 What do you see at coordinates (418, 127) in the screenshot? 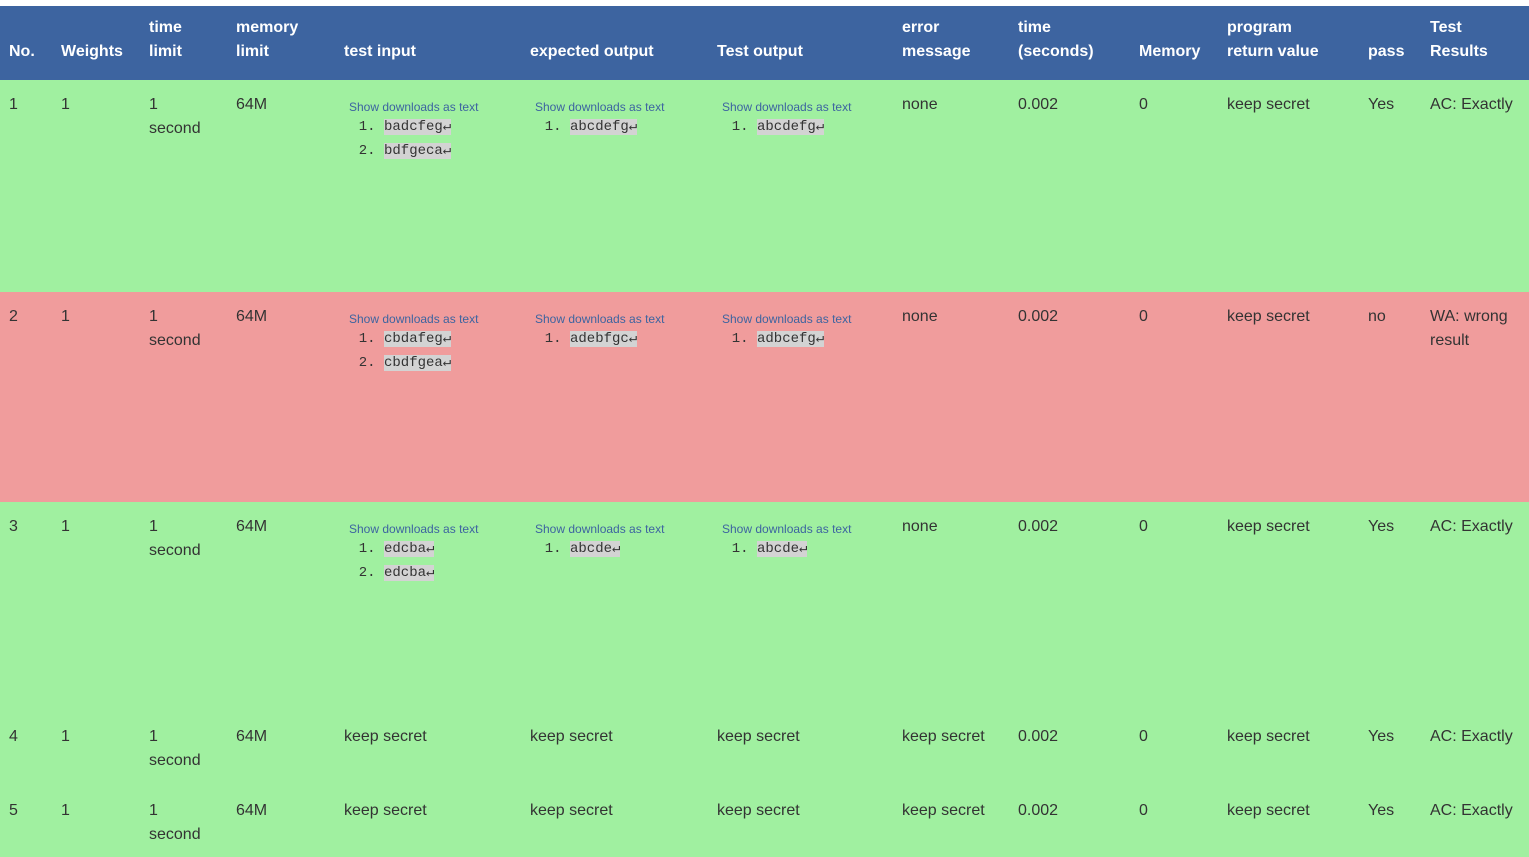
I see `data-text: badcfeg↵` at bounding box center [418, 127].